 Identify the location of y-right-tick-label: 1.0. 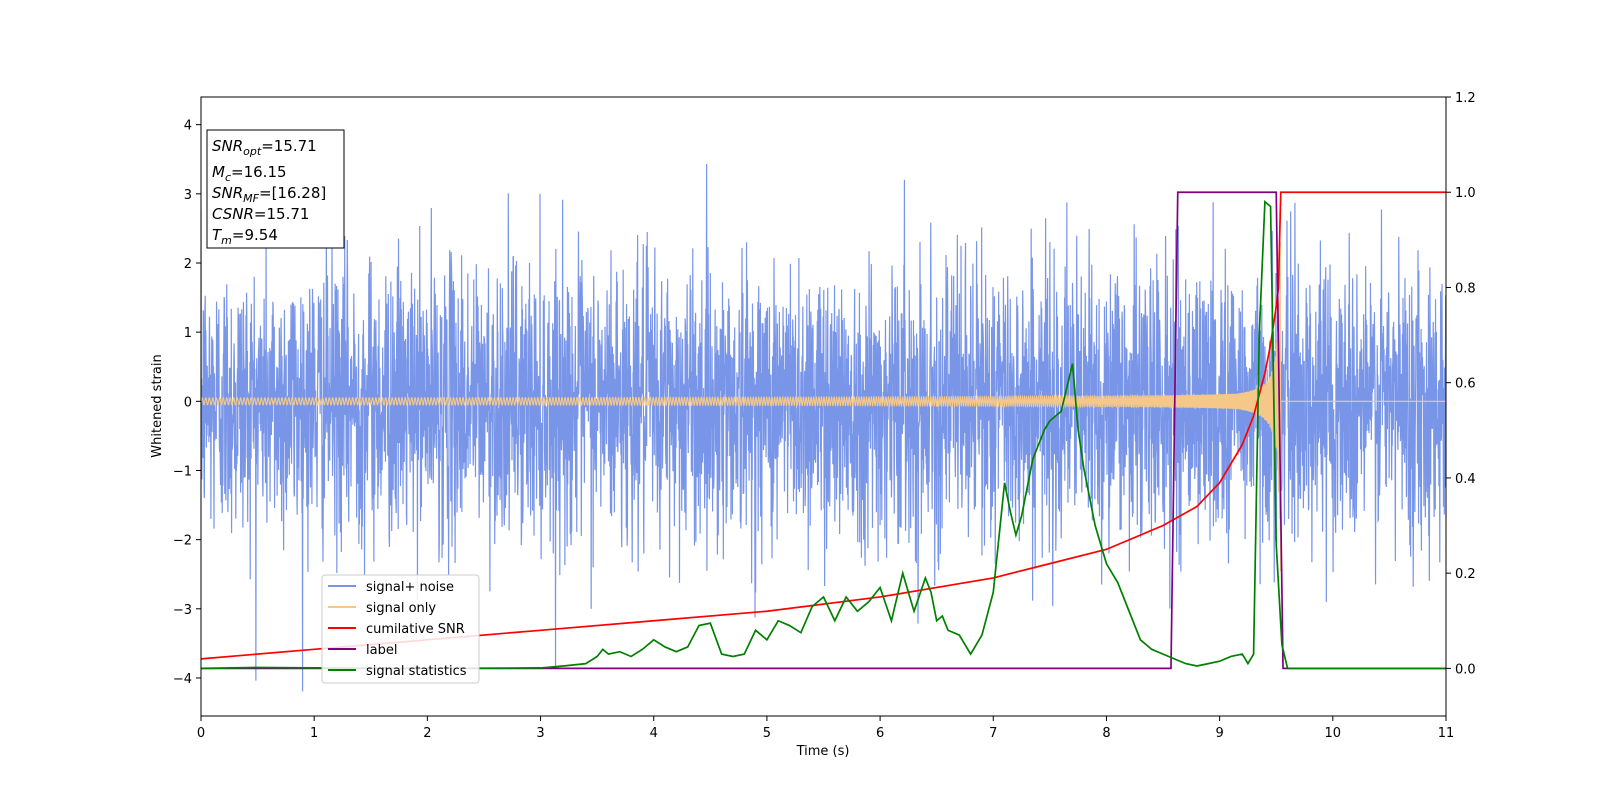
(1465, 193).